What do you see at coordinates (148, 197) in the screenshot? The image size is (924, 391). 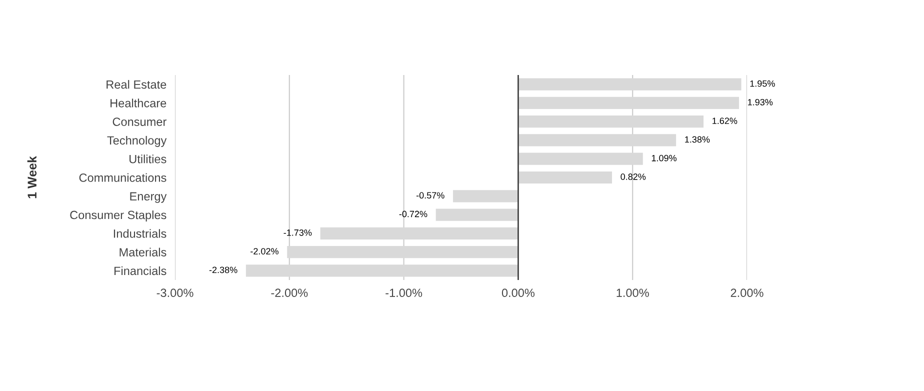 I see `y-tick-label: Energy` at bounding box center [148, 197].